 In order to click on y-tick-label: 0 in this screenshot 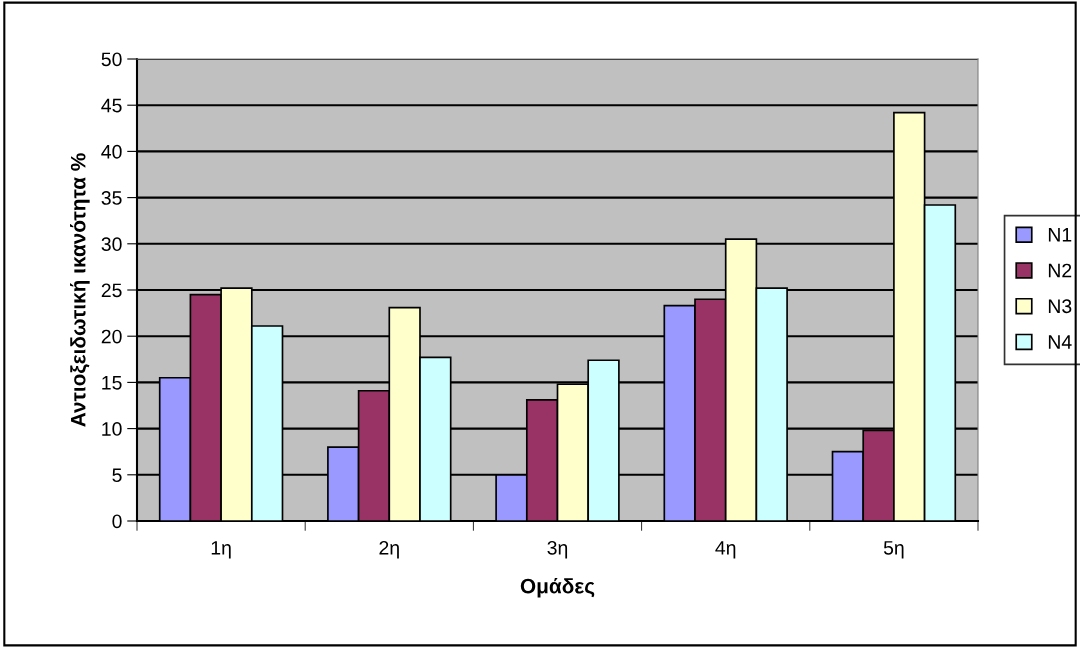, I will do `click(117, 521)`.